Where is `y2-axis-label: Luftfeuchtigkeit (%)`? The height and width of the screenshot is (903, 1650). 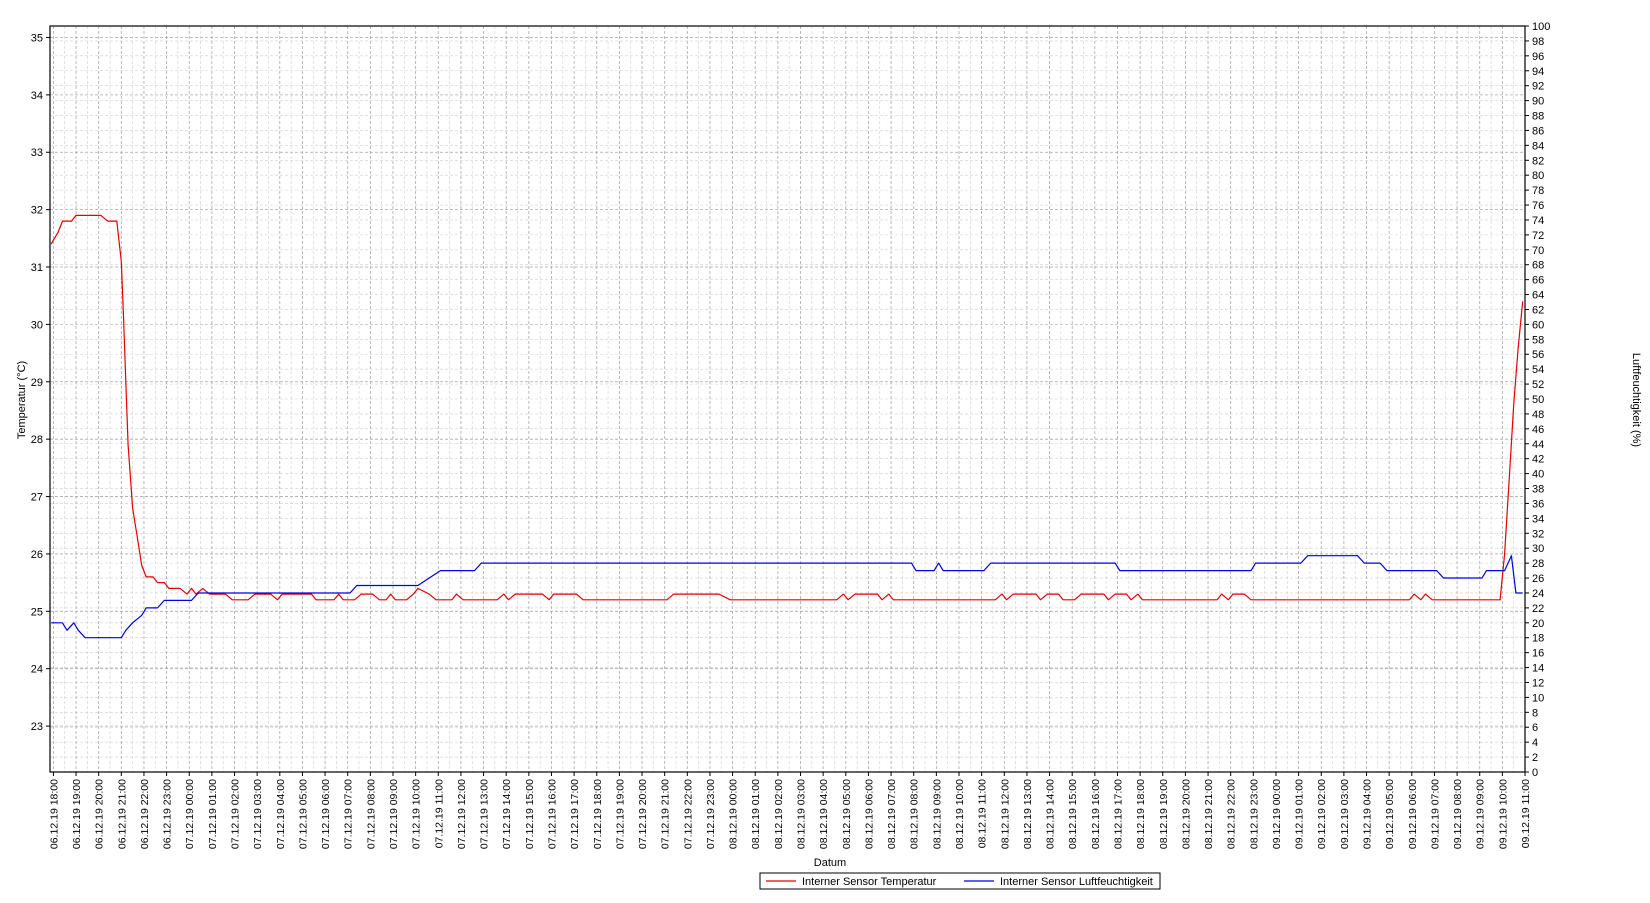 y2-axis-label: Luftfeuchtigkeit (%) is located at coordinates (1636, 400).